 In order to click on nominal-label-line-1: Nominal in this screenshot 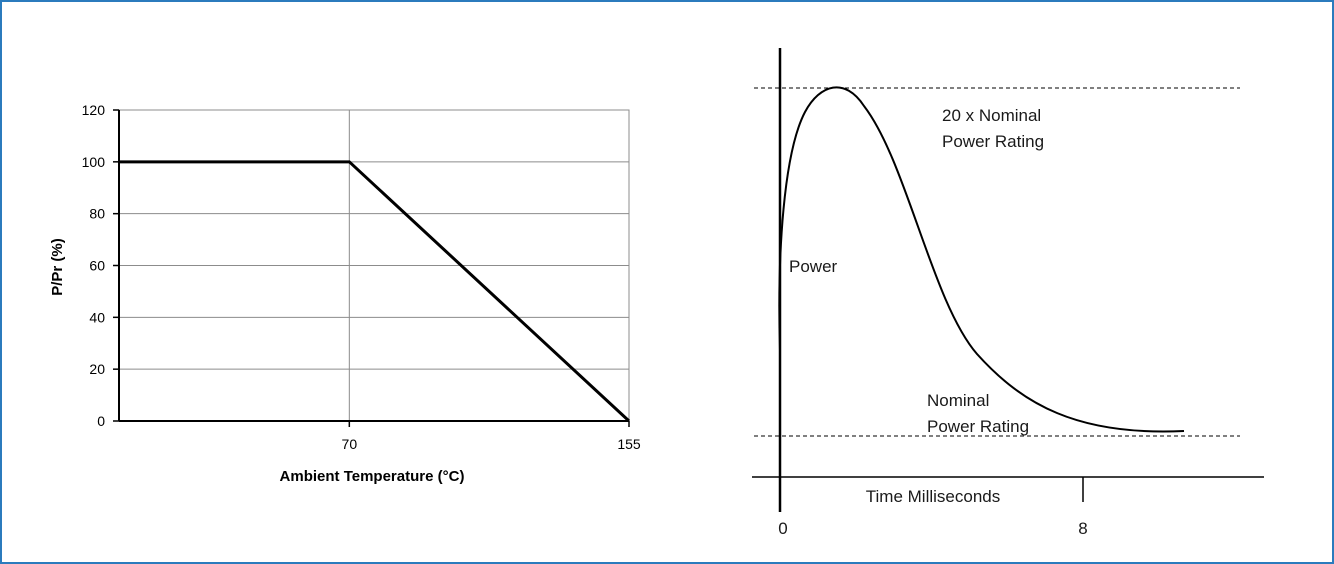, I will do `click(958, 400)`.